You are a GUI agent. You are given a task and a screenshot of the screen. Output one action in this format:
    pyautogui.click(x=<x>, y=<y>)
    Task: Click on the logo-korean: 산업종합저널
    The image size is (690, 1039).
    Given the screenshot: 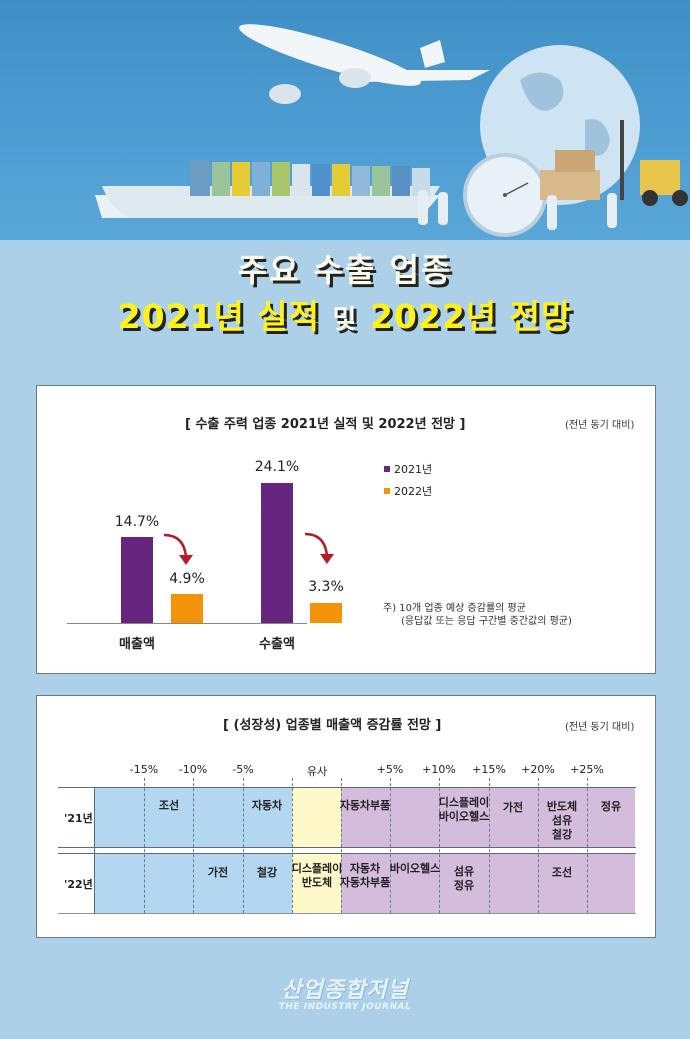 What is the action you would take?
    pyautogui.click(x=345, y=990)
    